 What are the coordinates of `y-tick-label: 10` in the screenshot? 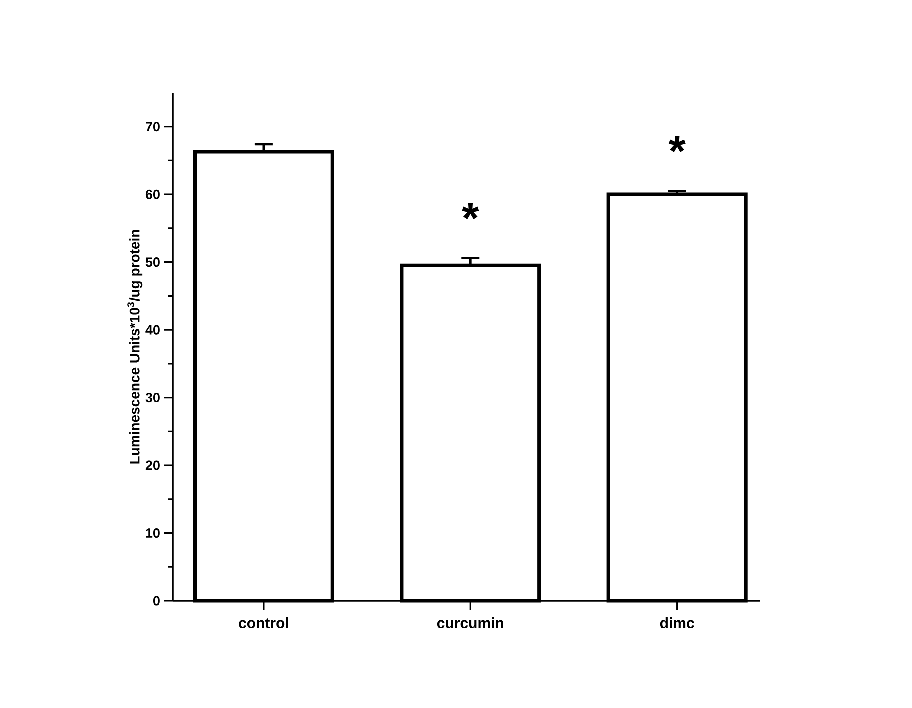 It's located at (153, 533).